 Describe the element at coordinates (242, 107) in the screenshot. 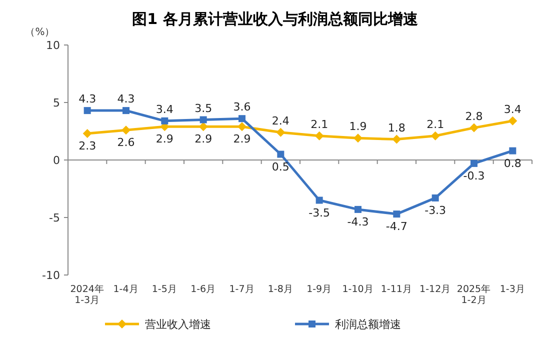

I see `data-label: 3.6` at that location.